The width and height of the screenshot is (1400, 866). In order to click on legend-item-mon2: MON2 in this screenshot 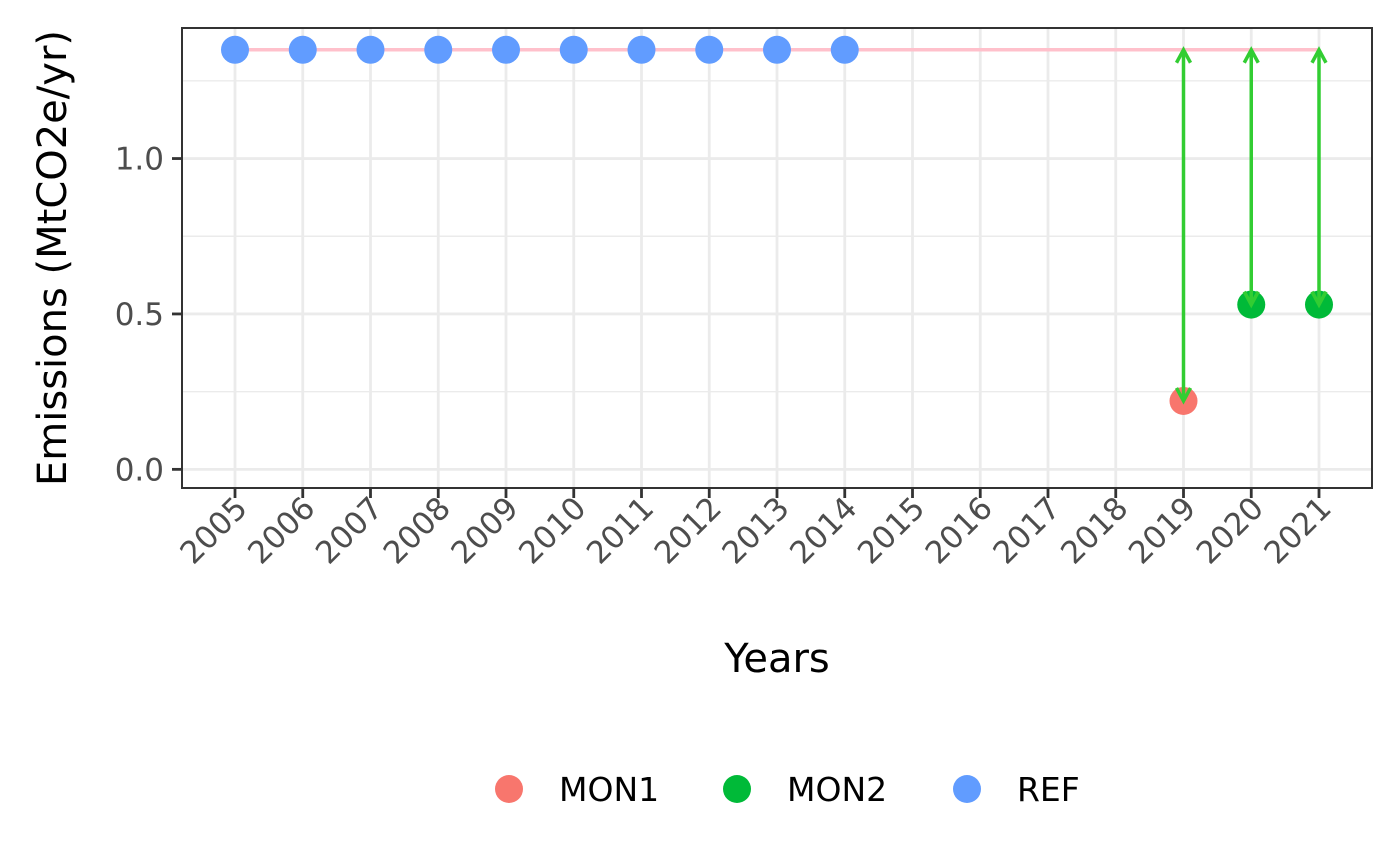, I will do `click(805, 789)`.